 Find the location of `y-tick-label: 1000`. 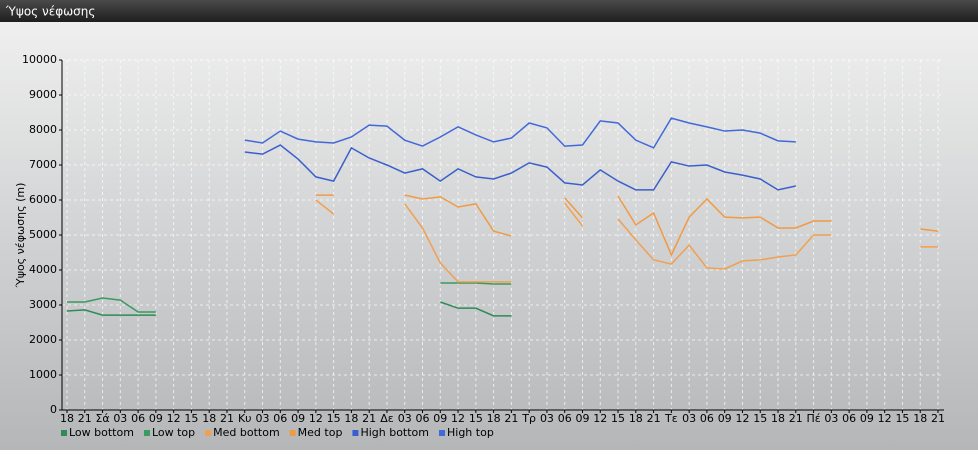

y-tick-label: 1000 is located at coordinates (43, 374).